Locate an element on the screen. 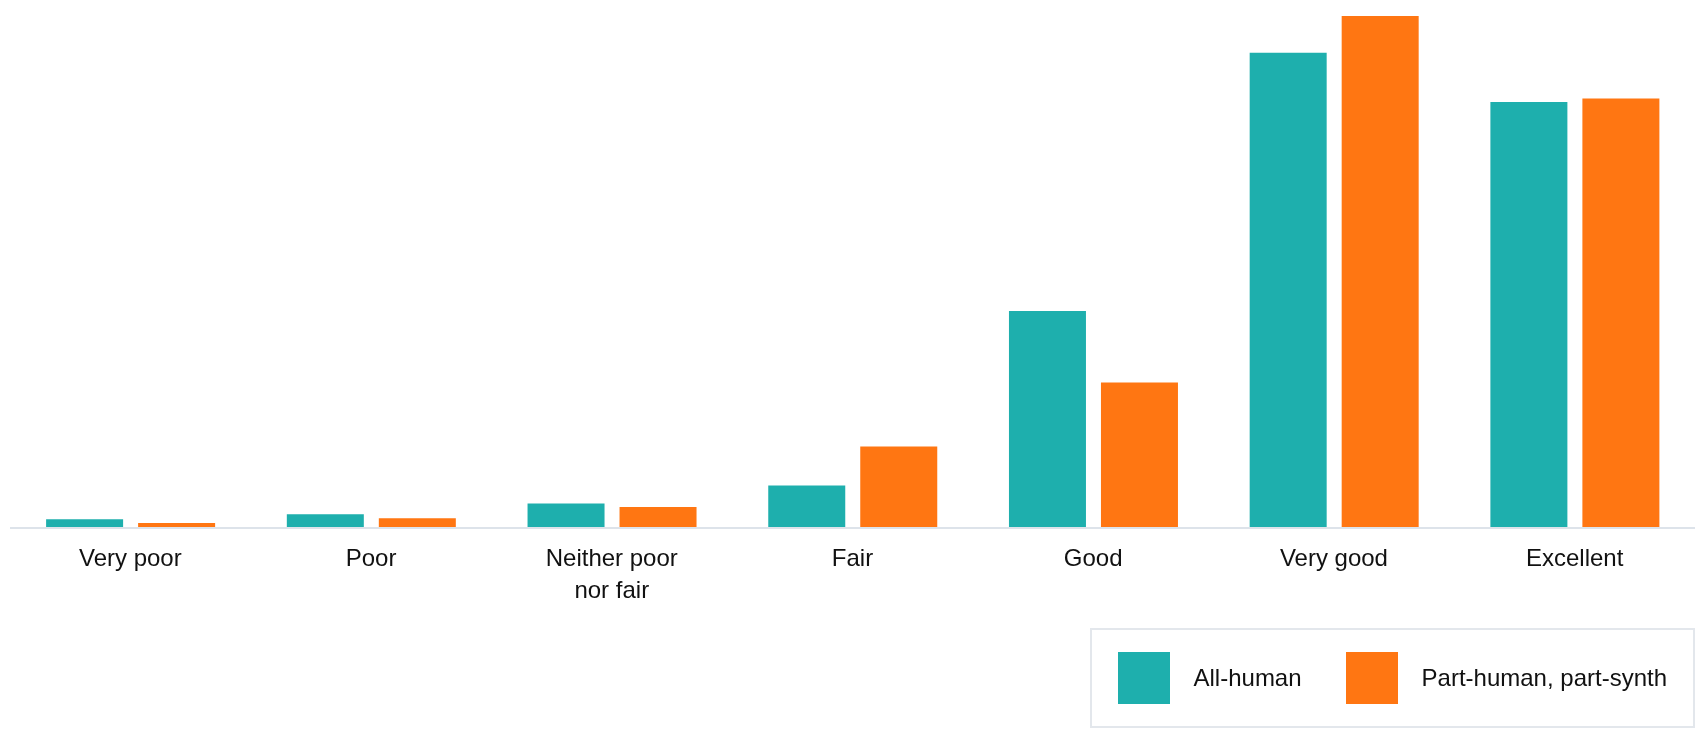  x-tick-label: Excellent is located at coordinates (1574, 557).